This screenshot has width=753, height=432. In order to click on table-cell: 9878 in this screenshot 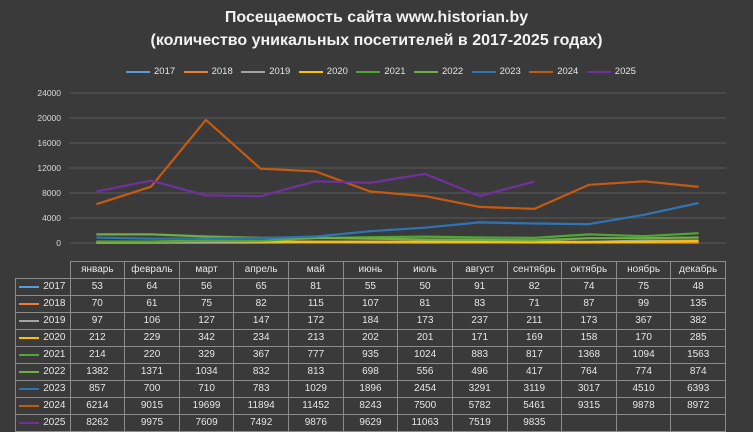, I will do `click(643, 406)`.